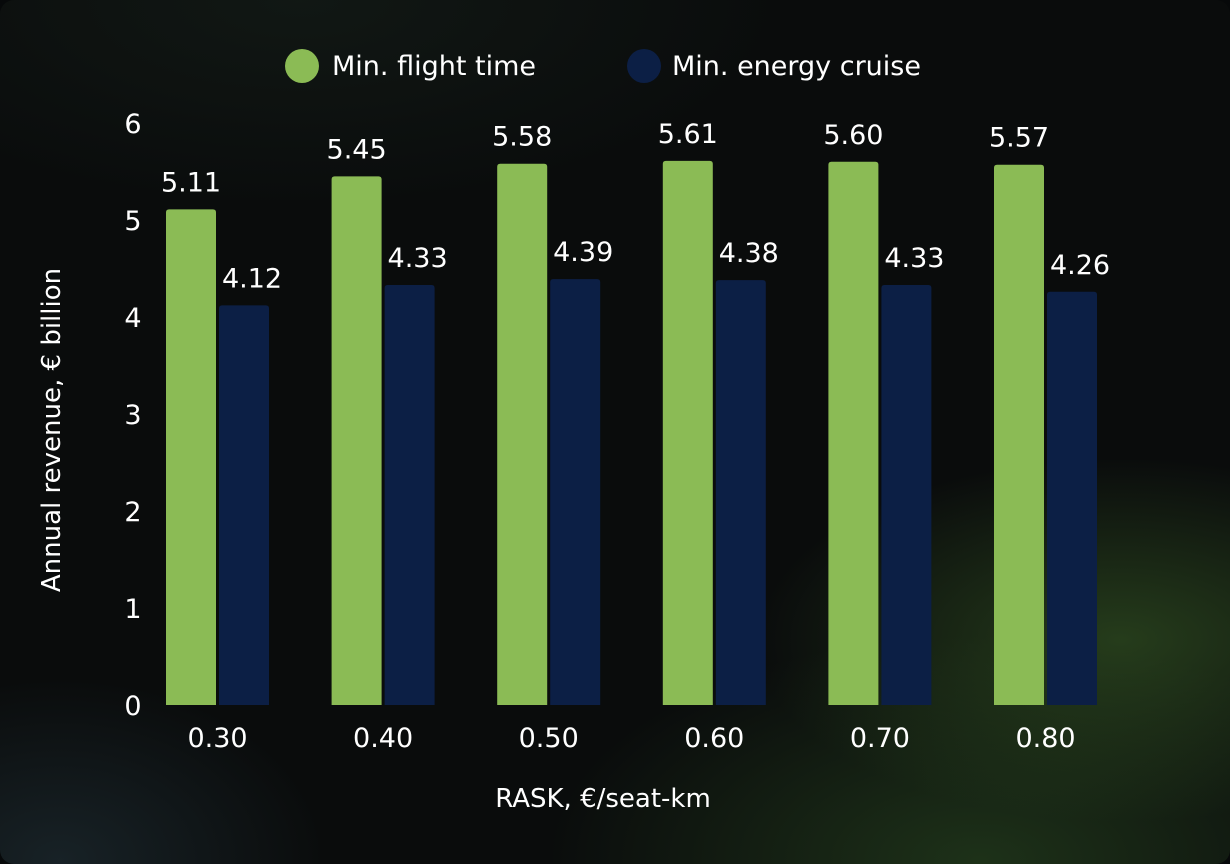 The width and height of the screenshot is (1230, 864). I want to click on y-axis-label: Annual revenue, € billion, so click(52, 430).